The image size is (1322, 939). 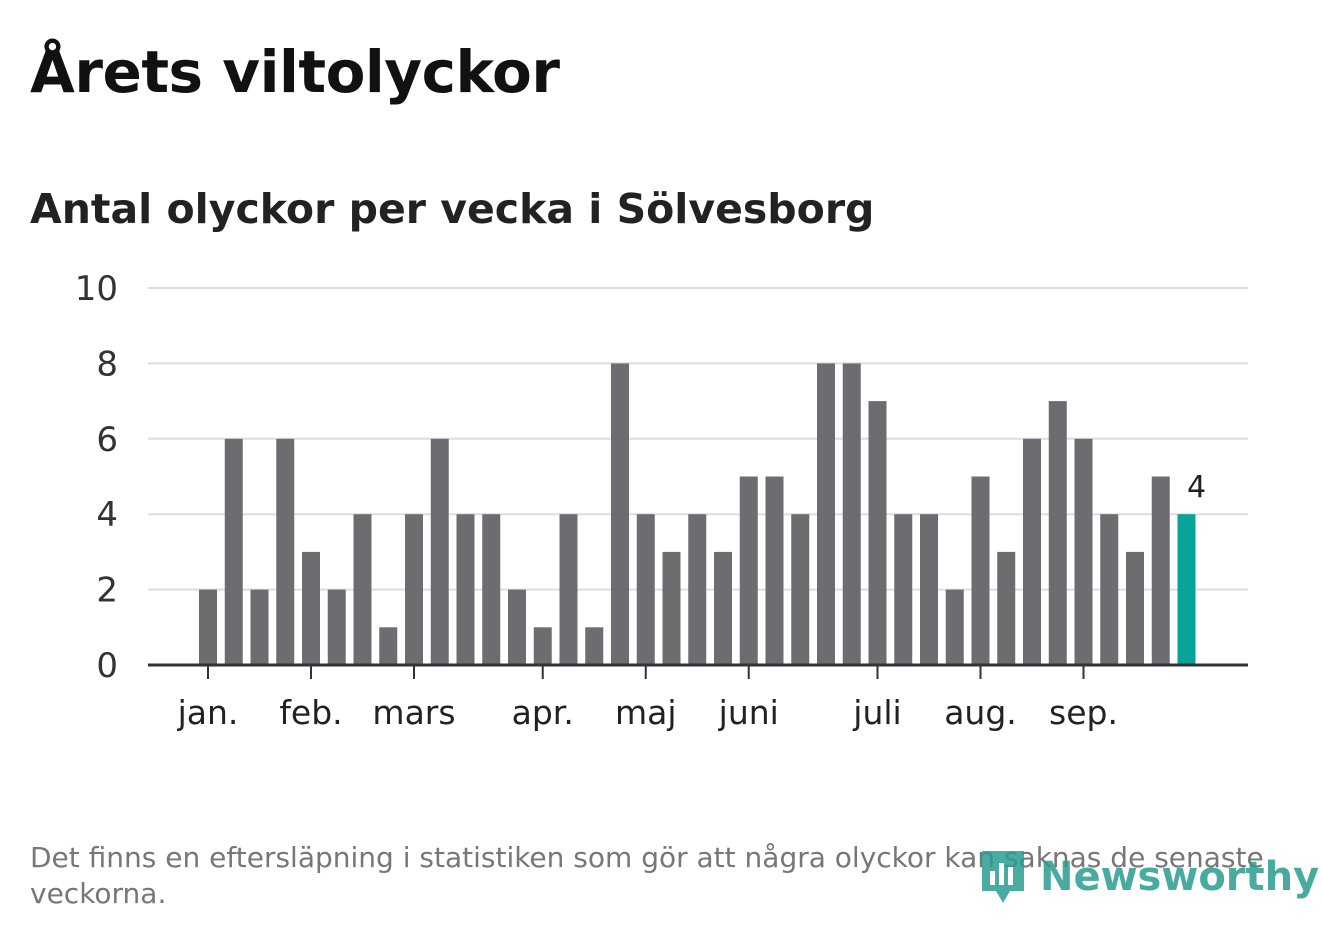 What do you see at coordinates (107, 364) in the screenshot?
I see `y-tick-label: 8` at bounding box center [107, 364].